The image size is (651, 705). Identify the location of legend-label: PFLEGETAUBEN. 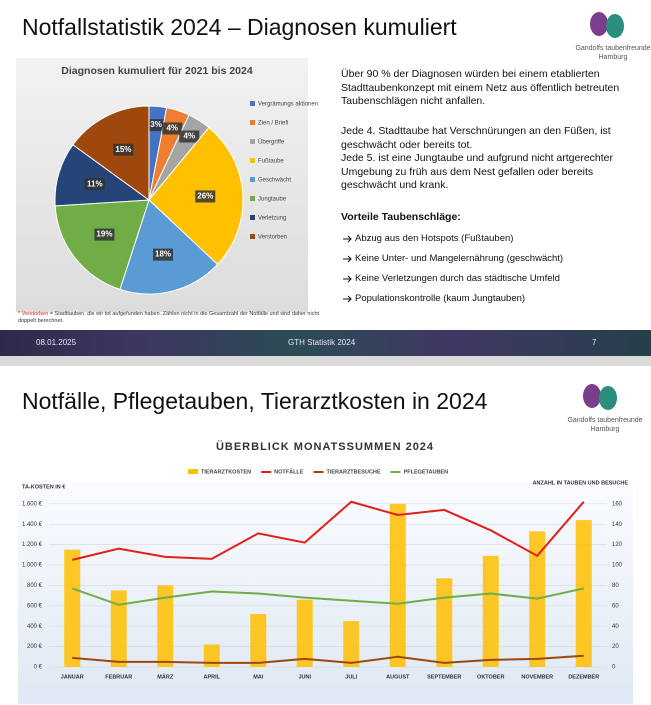
(426, 472).